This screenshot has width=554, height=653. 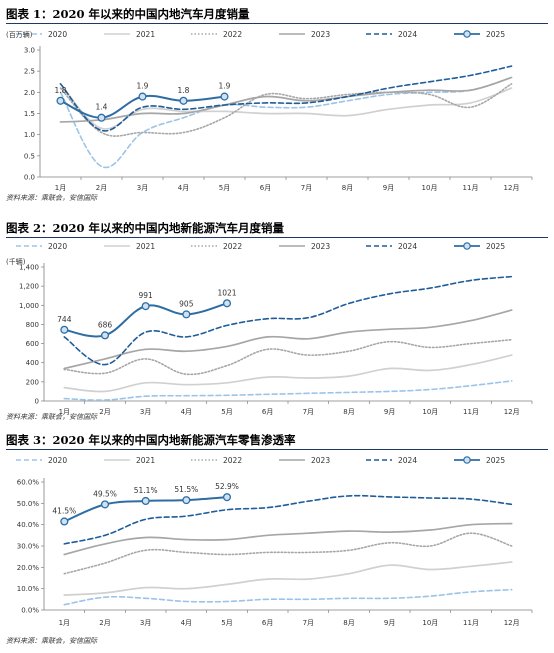 I want to click on y-tick-label: 1,000, so click(x=29, y=306).